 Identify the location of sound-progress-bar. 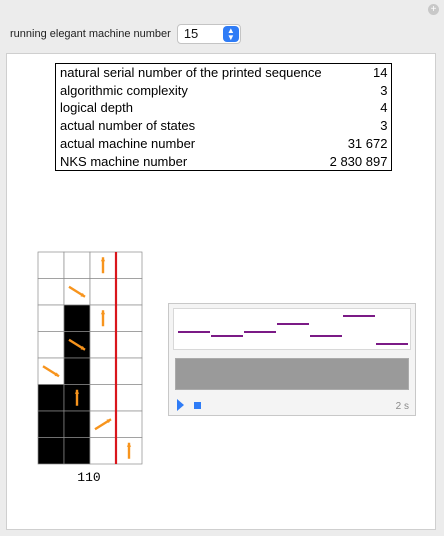
(292, 374).